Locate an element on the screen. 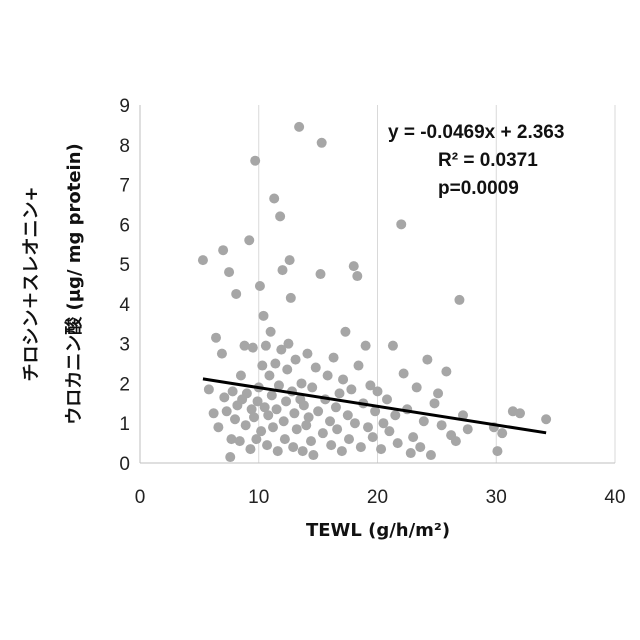 The height and width of the screenshot is (640, 640). x-tick-label-10: 10 is located at coordinates (258, 497).